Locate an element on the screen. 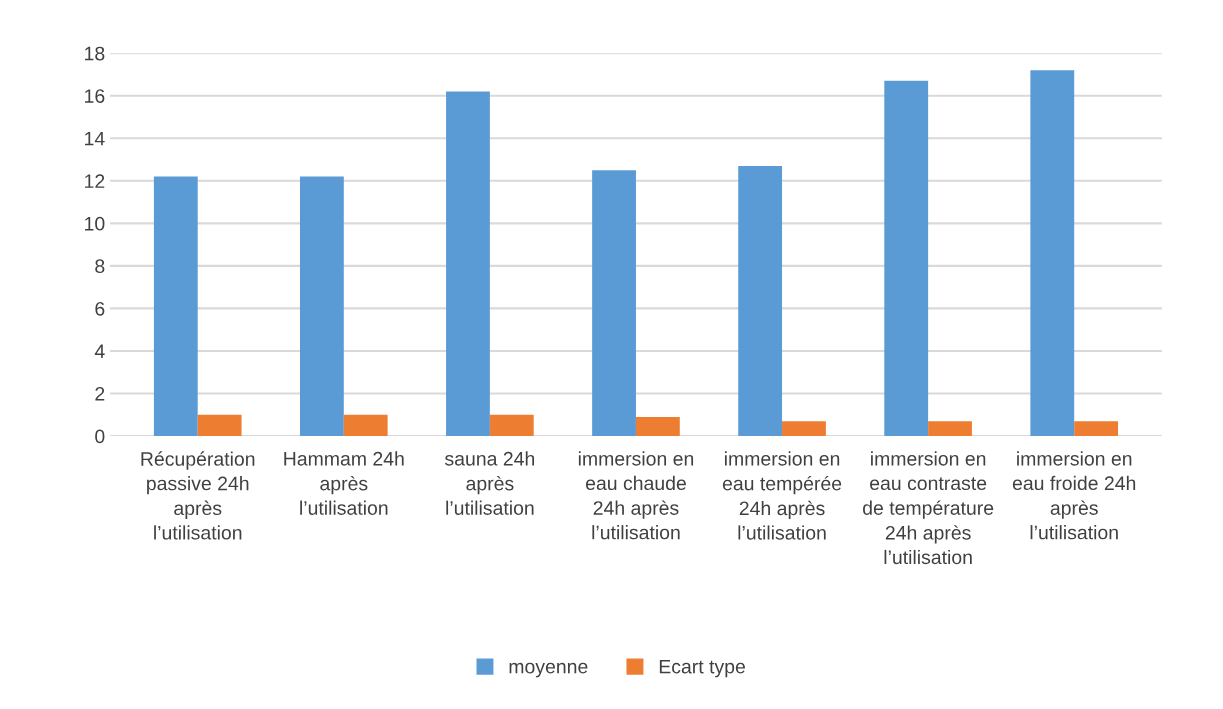 The image size is (1223, 709). x-tick-label: Hammam 24h après l’utilisation is located at coordinates (344, 483).